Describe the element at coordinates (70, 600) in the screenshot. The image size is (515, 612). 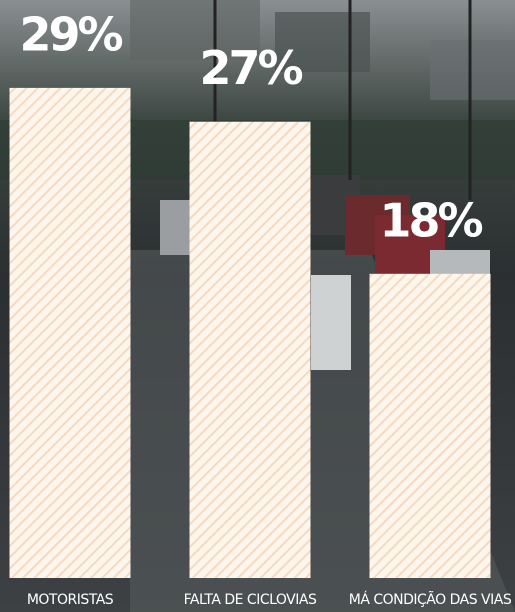
I see `category-label: MOTORISTAS` at that location.